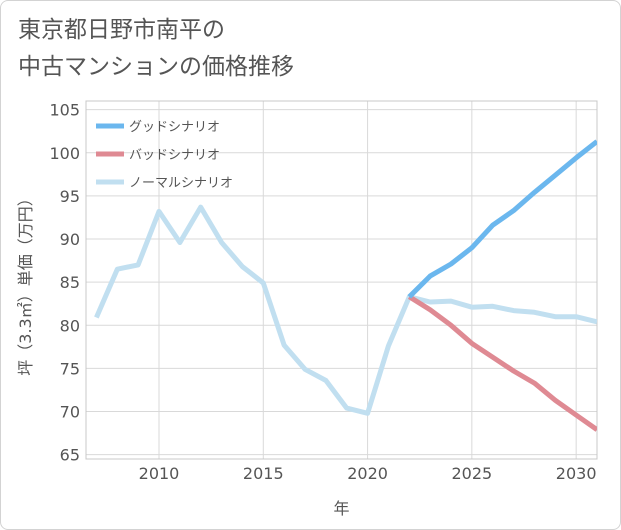  I want to click on x-tick-label: 2030, so click(576, 473).